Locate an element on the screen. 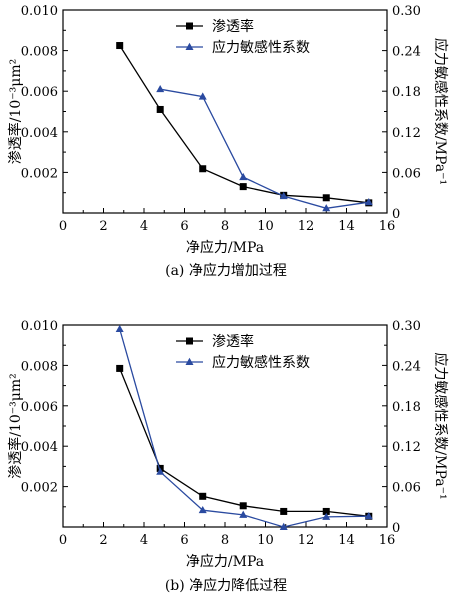 The height and width of the screenshot is (600, 451). series-line-sensitivity is located at coordinates (264, 148).